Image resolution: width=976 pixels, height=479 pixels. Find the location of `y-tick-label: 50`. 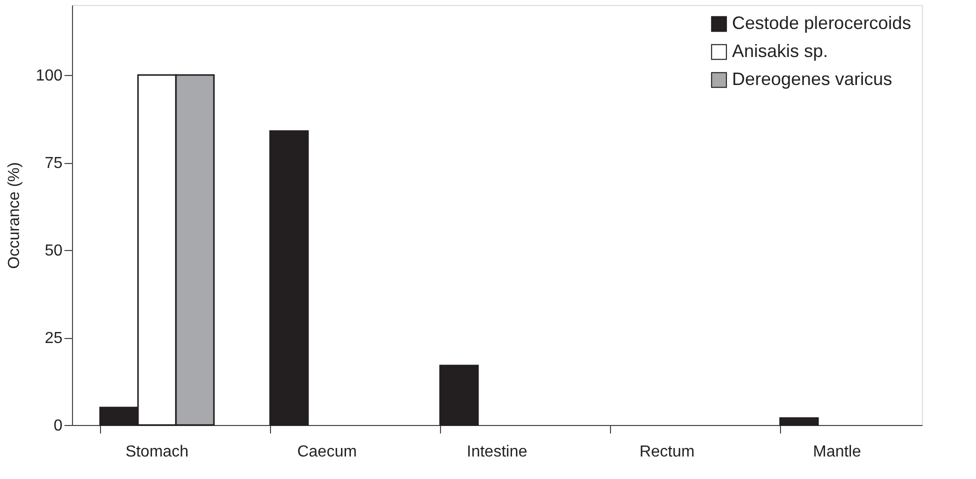

y-tick-label: 50 is located at coordinates (53, 251).